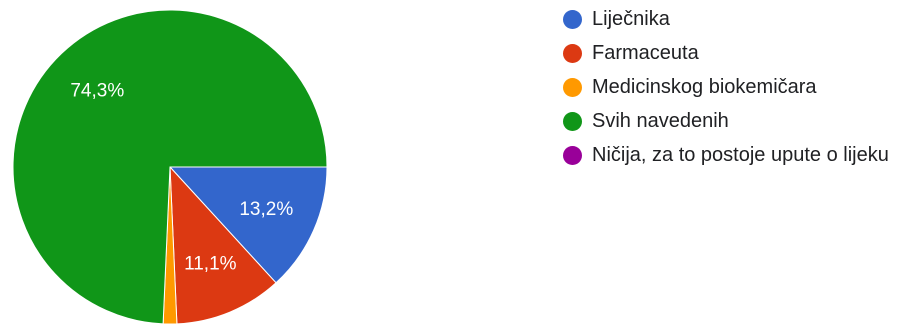 Image resolution: width=908 pixels, height=324 pixels. Describe the element at coordinates (631, 19) in the screenshot. I see `legend-label: Liječnika` at that location.